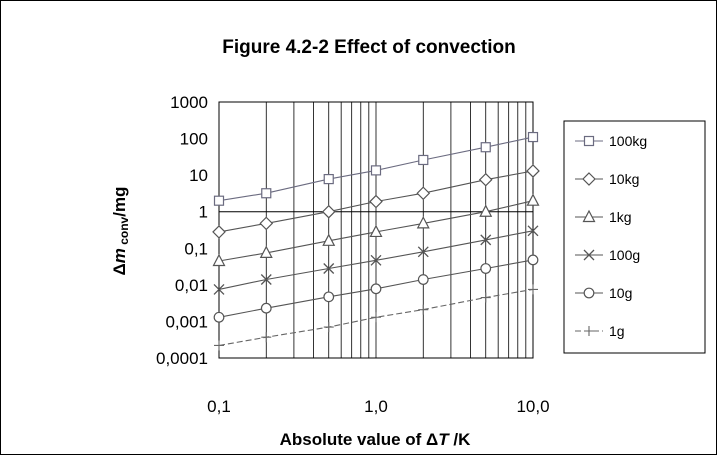 This screenshot has width=717, height=456. What do you see at coordinates (600, 331) in the screenshot?
I see `legend-item-1g: 1g` at bounding box center [600, 331].